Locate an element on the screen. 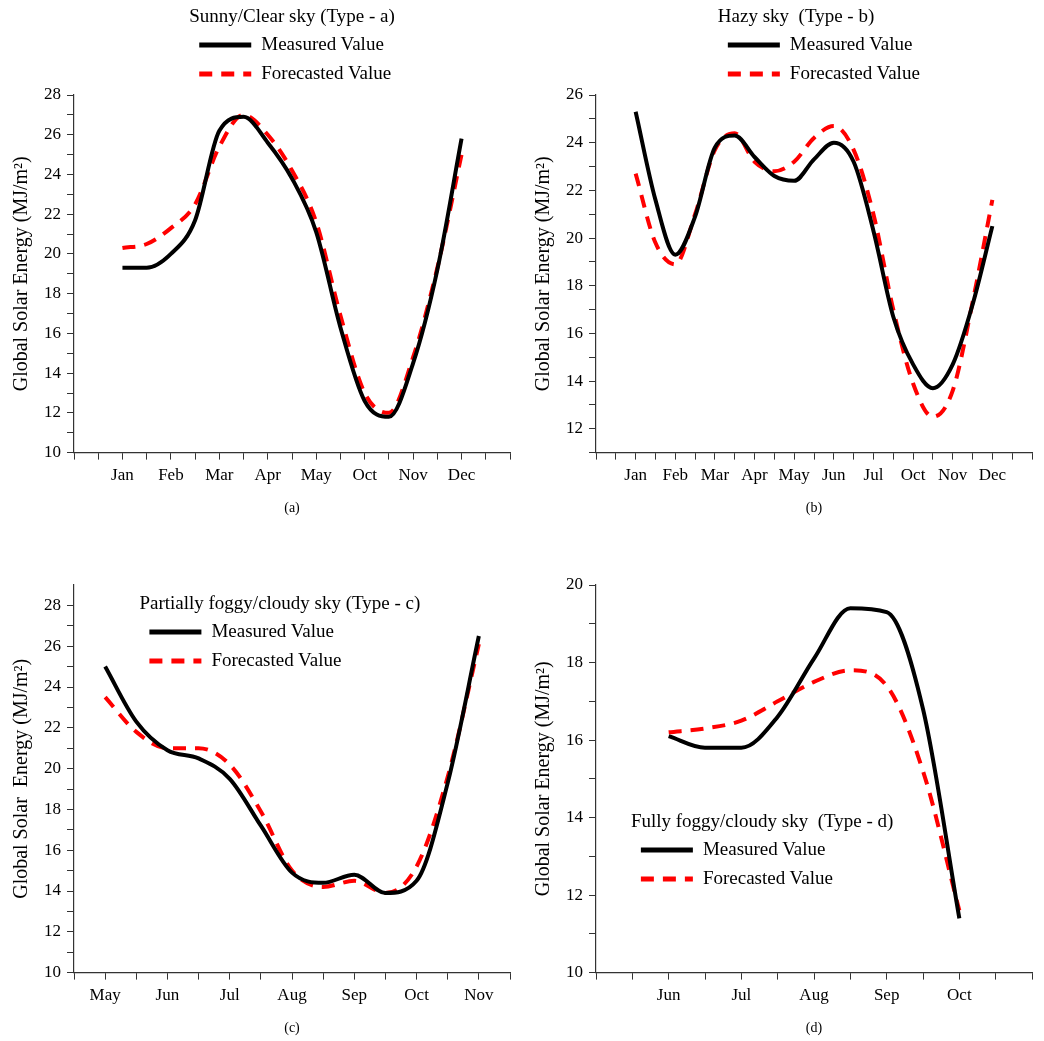 This screenshot has height=1041, width=1044. chart-title: Partially foggy/cloudy sky (Type - c) is located at coordinates (280, 602).